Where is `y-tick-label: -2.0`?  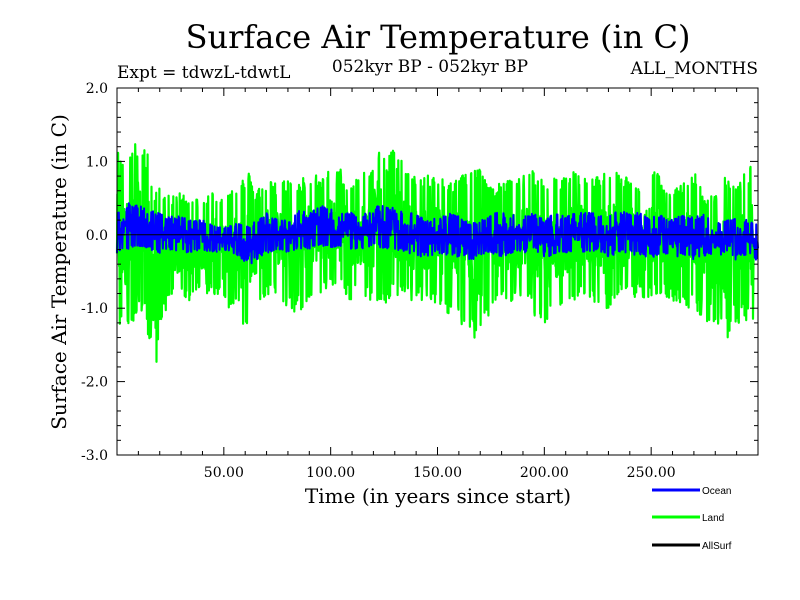 y-tick-label: -2.0 is located at coordinates (94, 383).